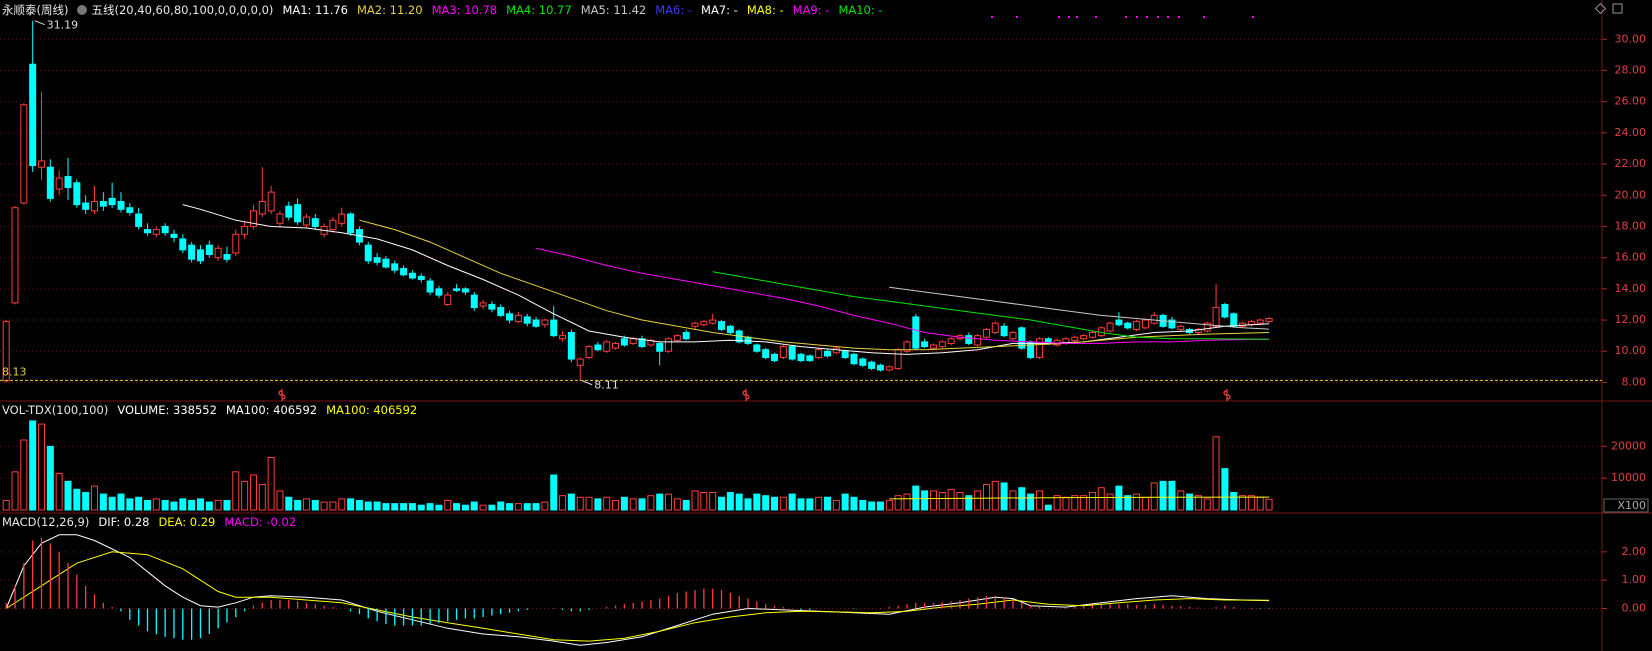 This screenshot has height=651, width=1652. I want to click on y-tick-label: 20.00, so click(1631, 194).